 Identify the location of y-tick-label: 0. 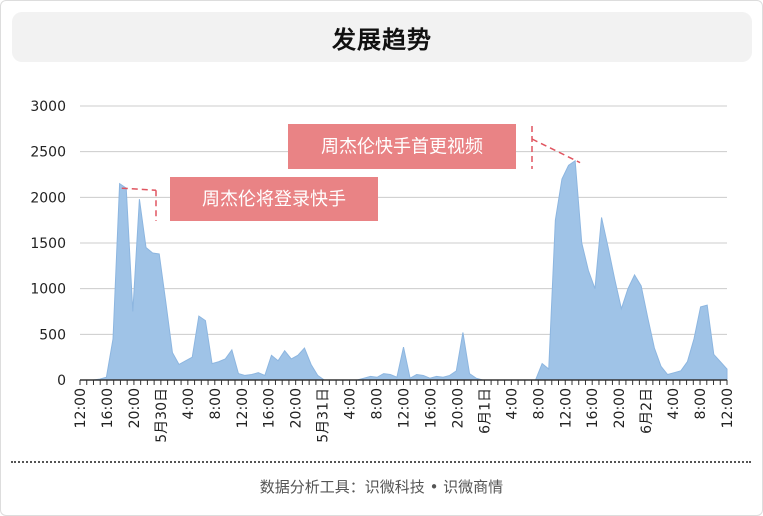
(61, 381).